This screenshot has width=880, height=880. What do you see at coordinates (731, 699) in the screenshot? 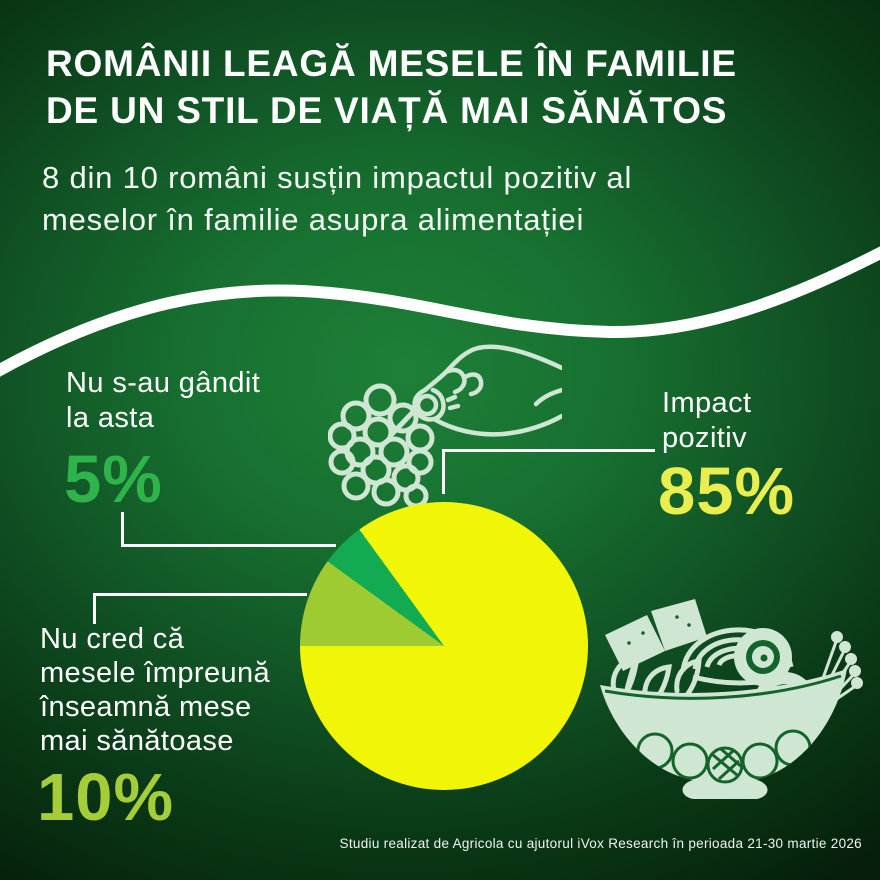
I see `noodle-bowl-illustration` at bounding box center [731, 699].